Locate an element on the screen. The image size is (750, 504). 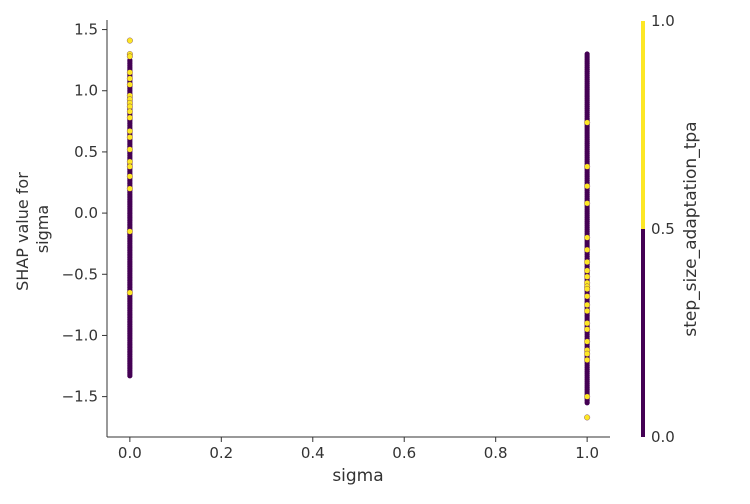
colorbar-tick-label-mid: 0.5 is located at coordinates (663, 229).